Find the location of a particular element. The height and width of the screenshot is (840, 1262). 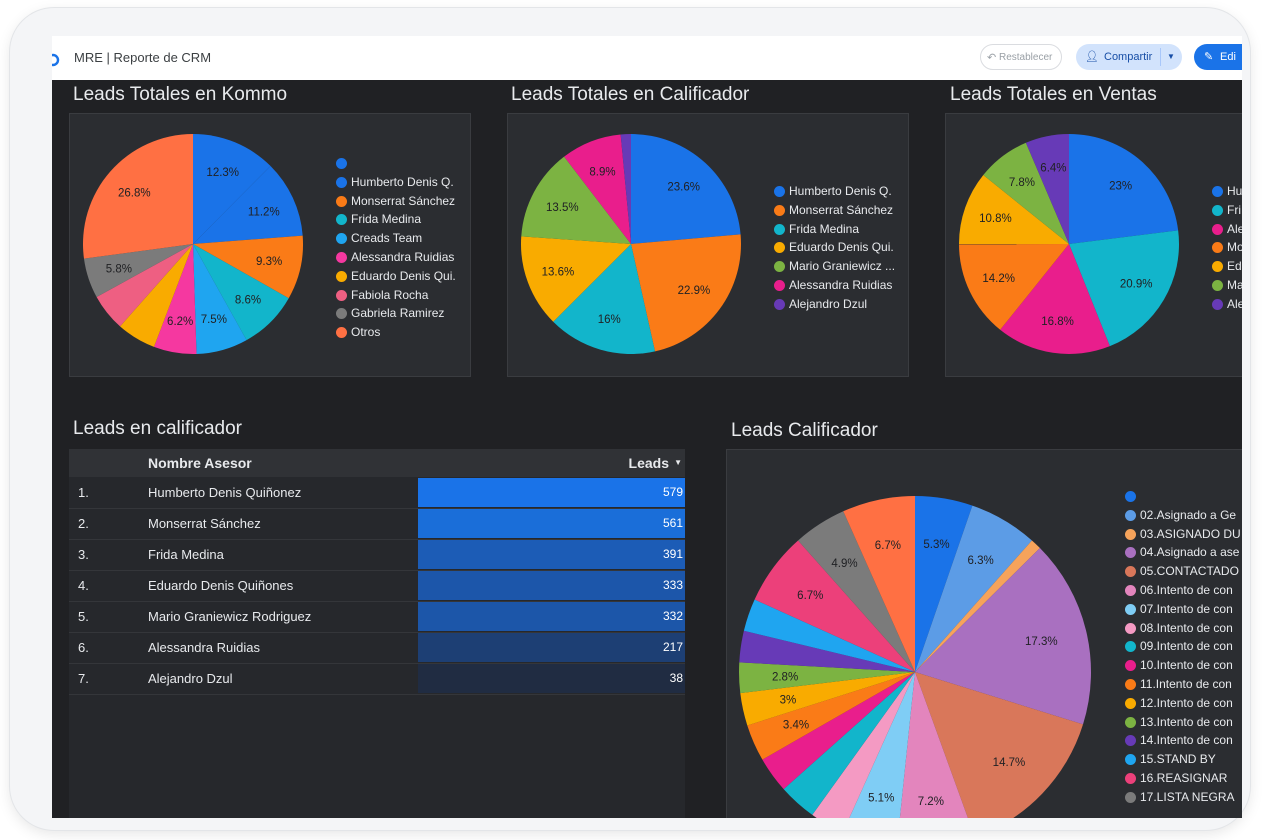

leads_calificador-legend-item: 07.Intento de con is located at coordinates (1183, 609).